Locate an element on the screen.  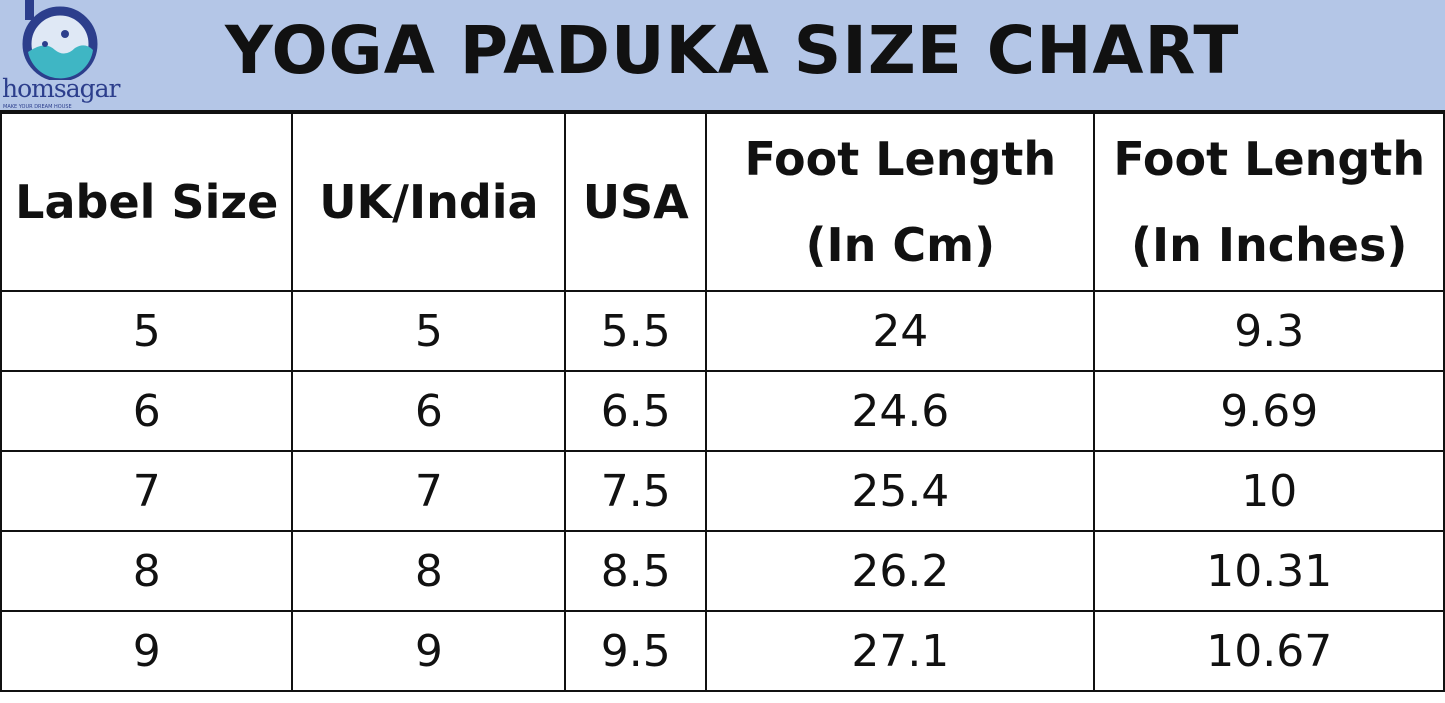
cell-label-size: 7 is located at coordinates (147, 491).